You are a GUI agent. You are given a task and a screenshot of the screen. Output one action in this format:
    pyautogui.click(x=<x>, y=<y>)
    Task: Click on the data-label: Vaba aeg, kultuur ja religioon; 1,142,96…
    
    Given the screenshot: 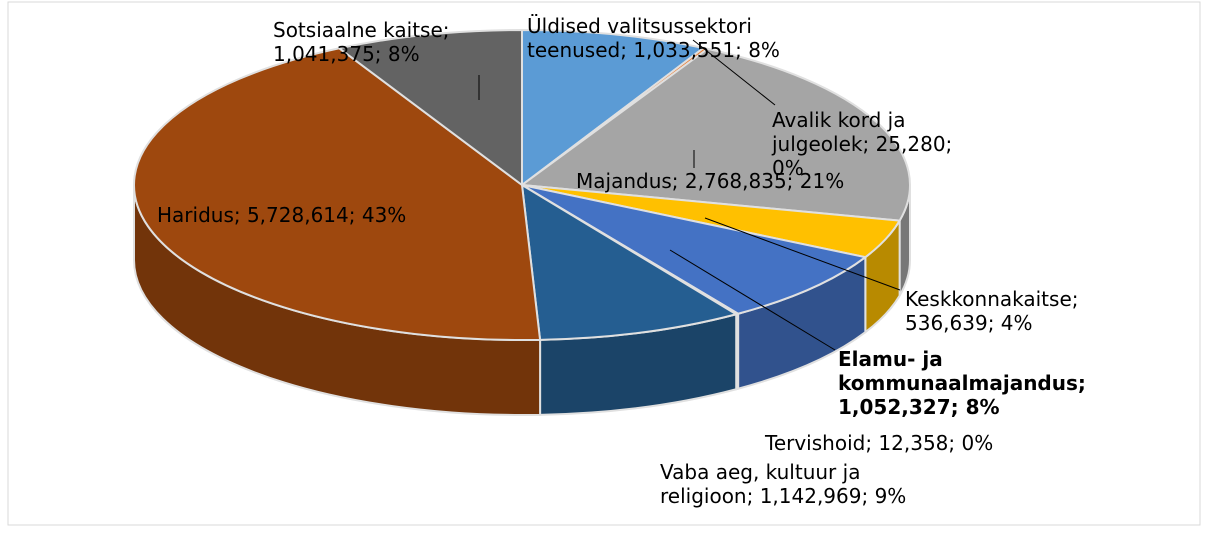 What is the action you would take?
    pyautogui.click(x=783, y=484)
    